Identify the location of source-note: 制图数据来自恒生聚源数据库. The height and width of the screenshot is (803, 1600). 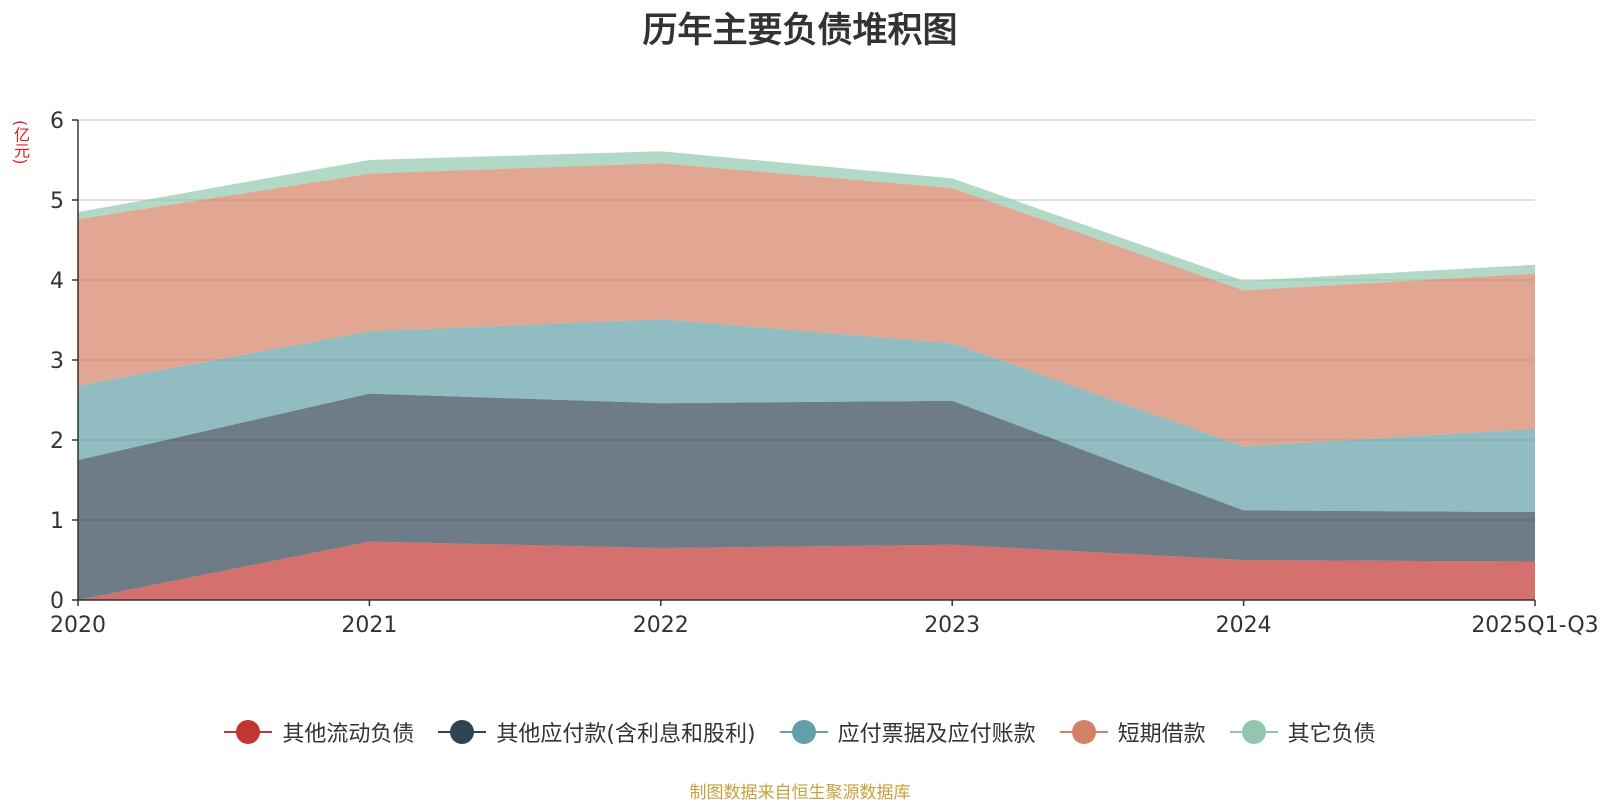
(800, 793).